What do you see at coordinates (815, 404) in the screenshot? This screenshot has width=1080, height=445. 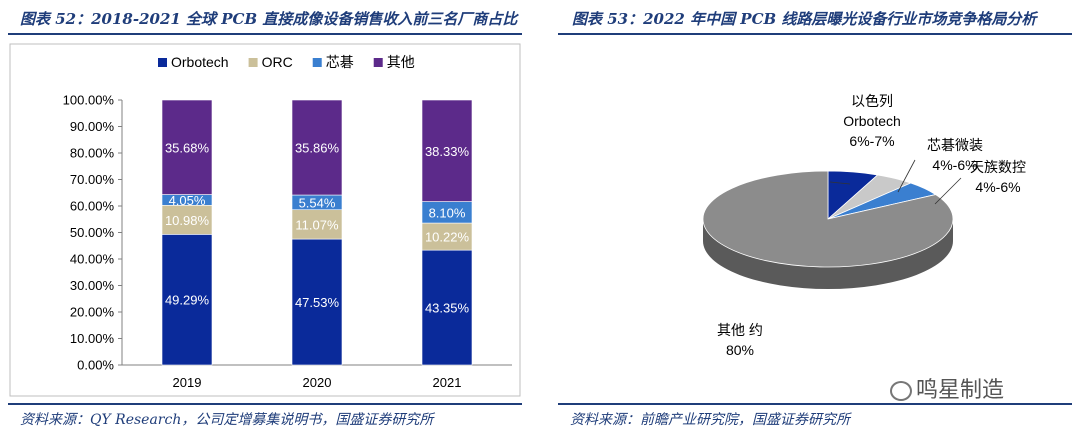 I see `right-source-rule` at bounding box center [815, 404].